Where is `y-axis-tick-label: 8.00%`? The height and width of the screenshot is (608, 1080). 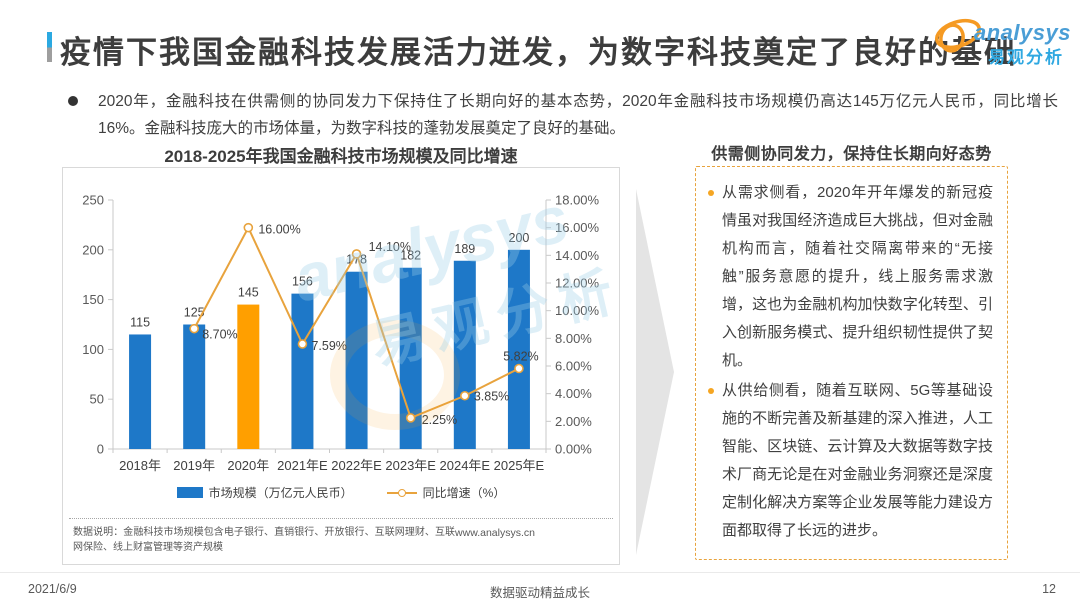 y-axis-tick-label: 8.00% is located at coordinates (573, 338).